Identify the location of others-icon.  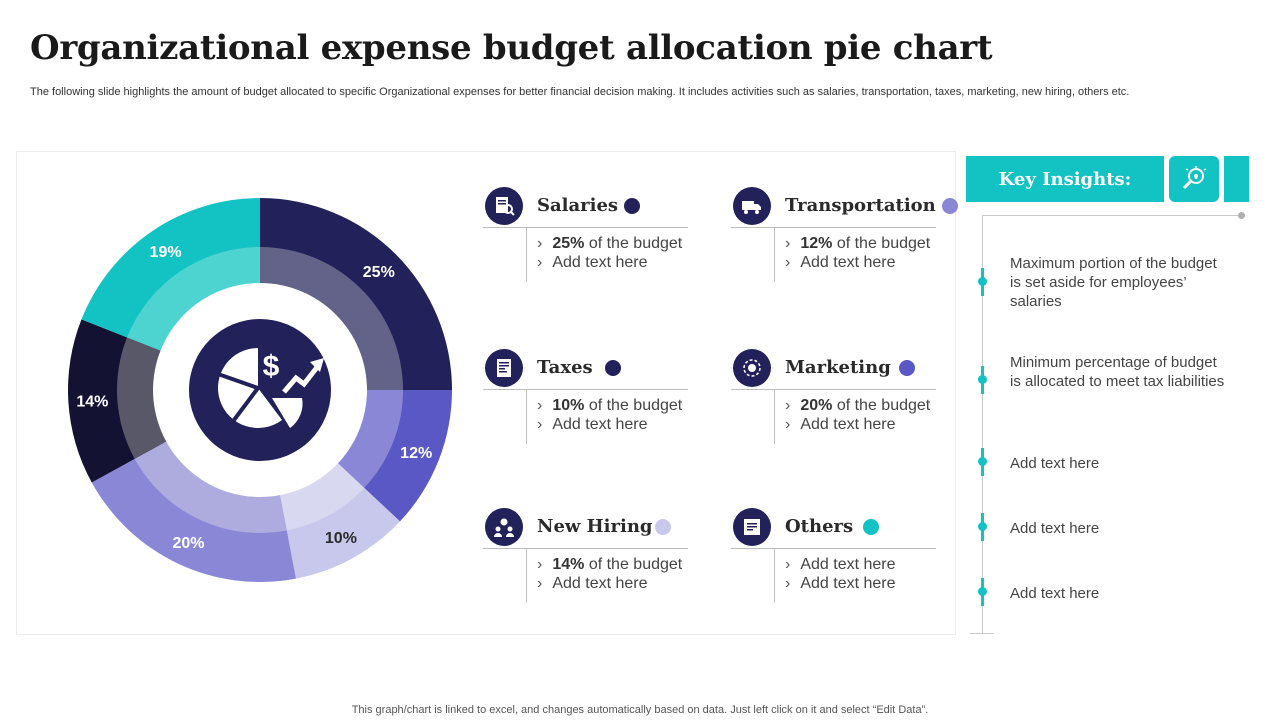
(752, 527).